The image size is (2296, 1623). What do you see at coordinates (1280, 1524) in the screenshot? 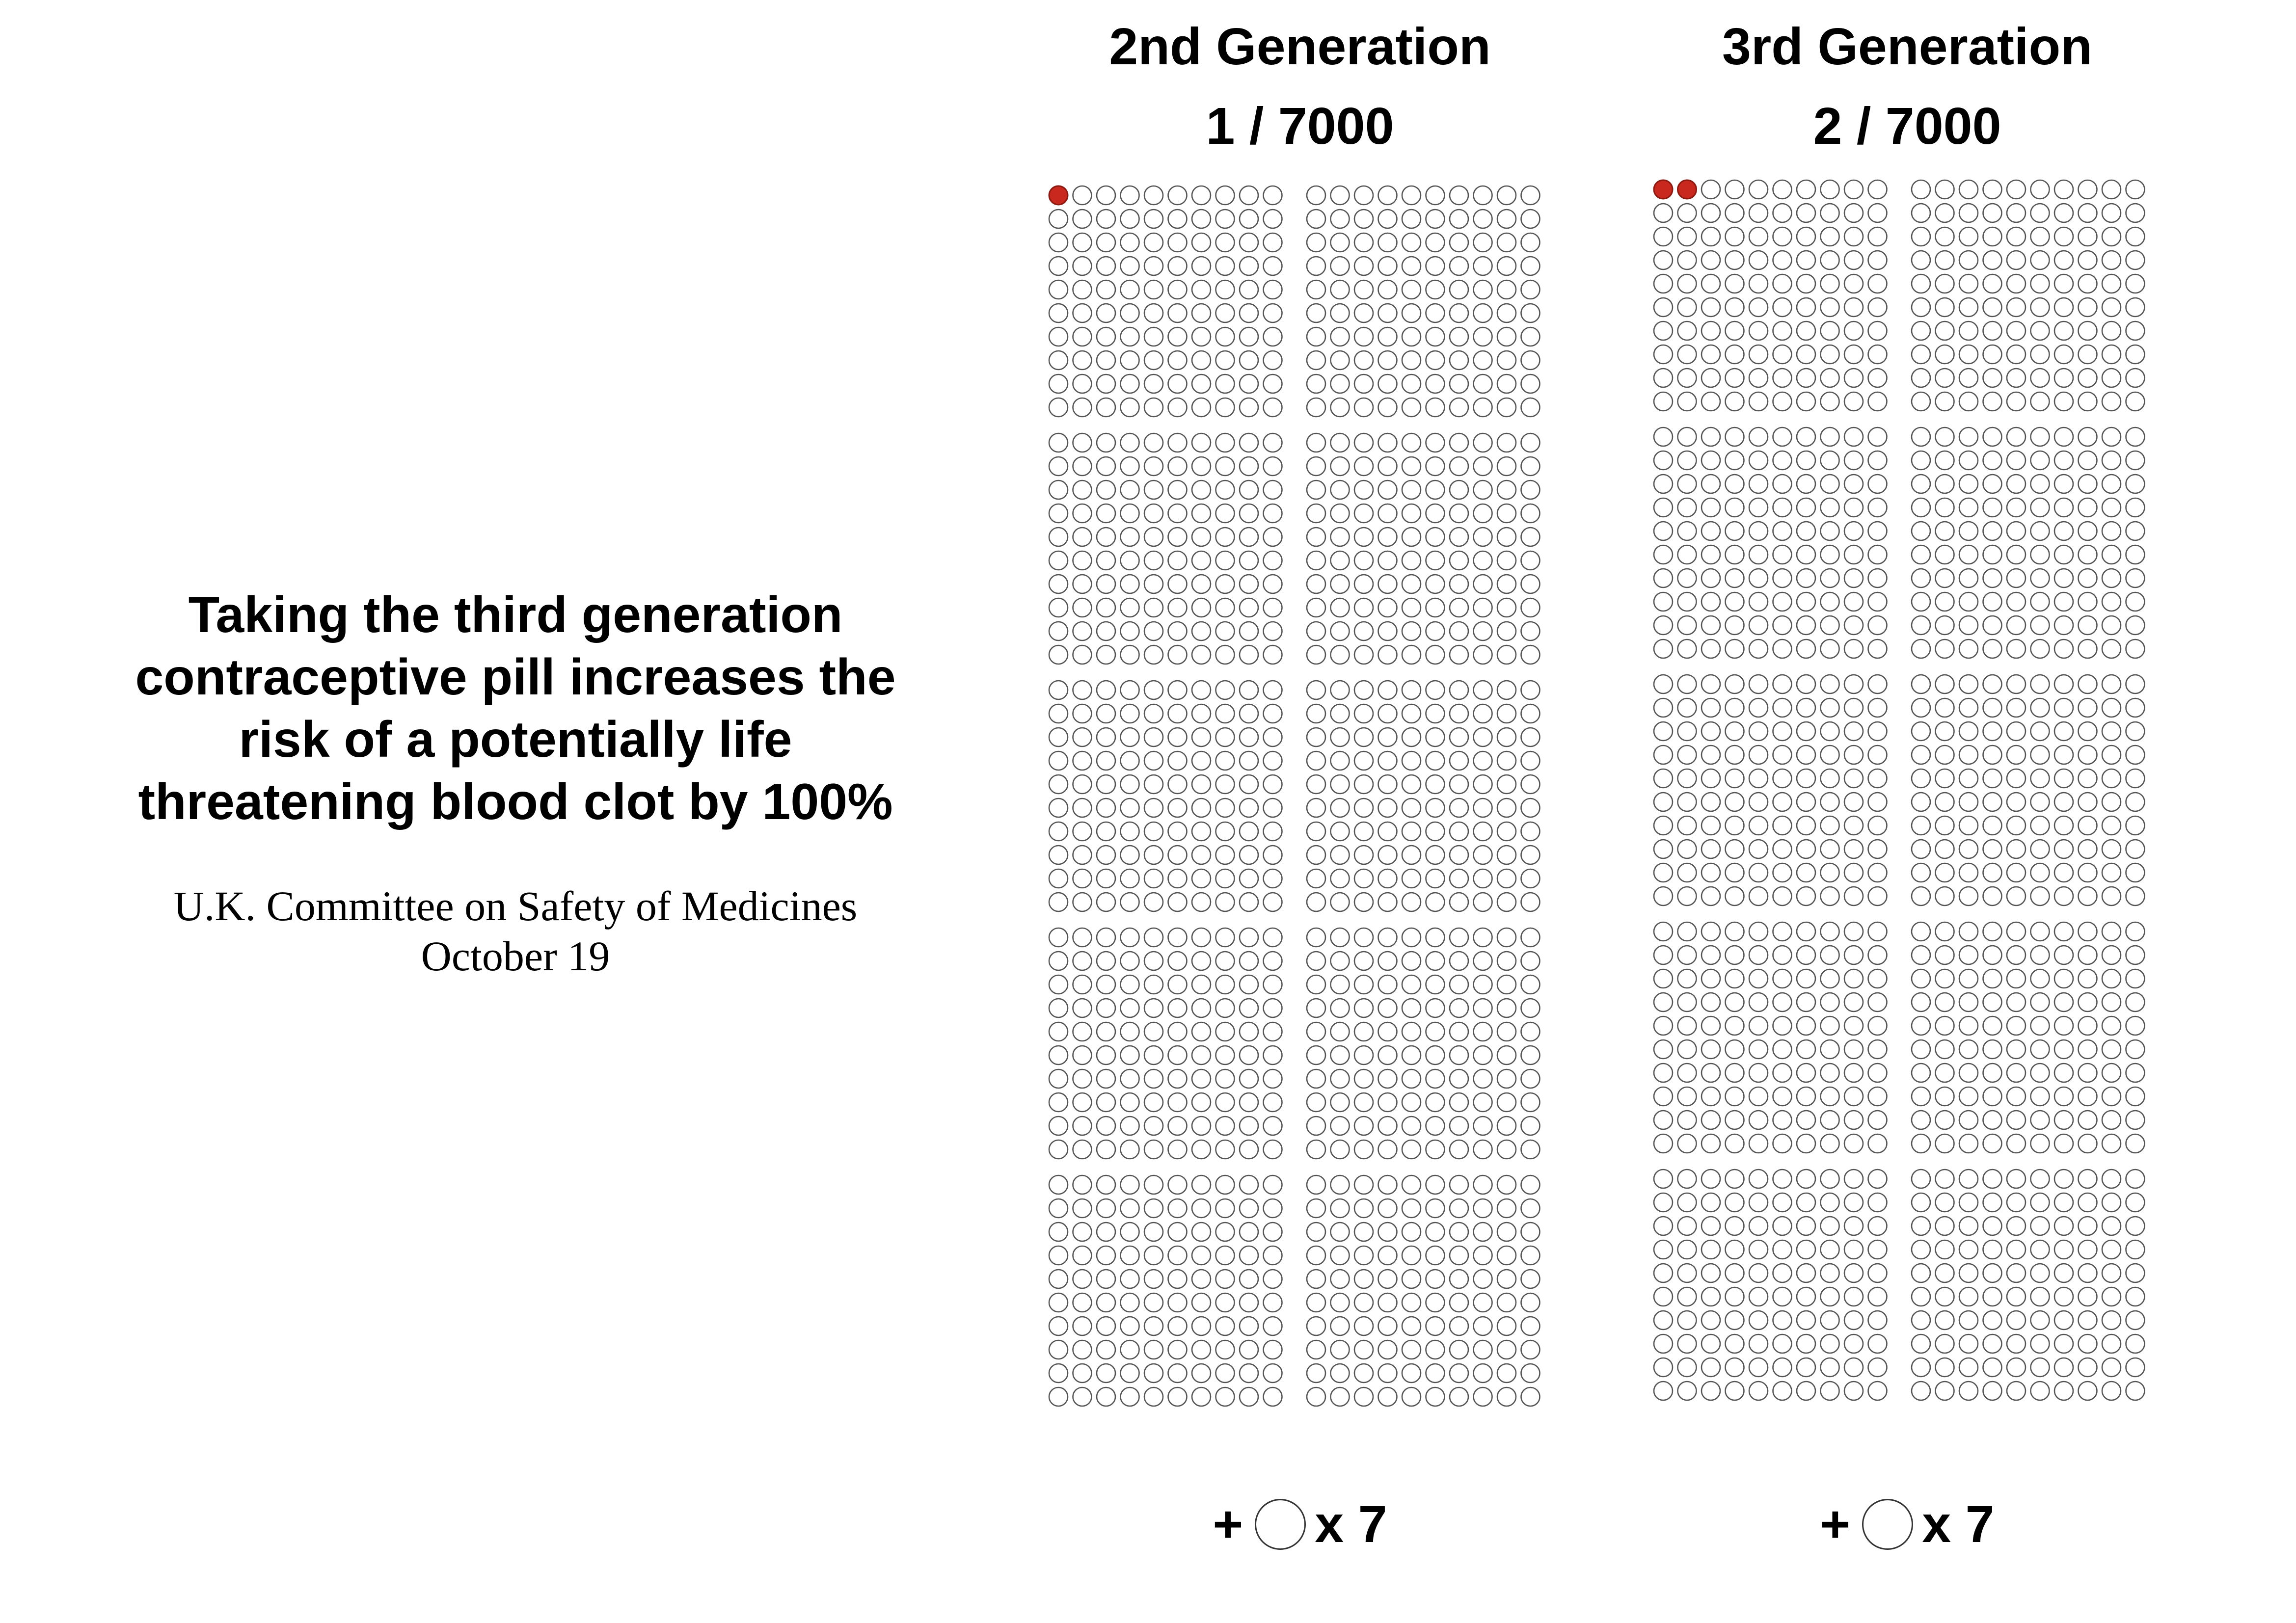
I see `circle-icon` at bounding box center [1280, 1524].